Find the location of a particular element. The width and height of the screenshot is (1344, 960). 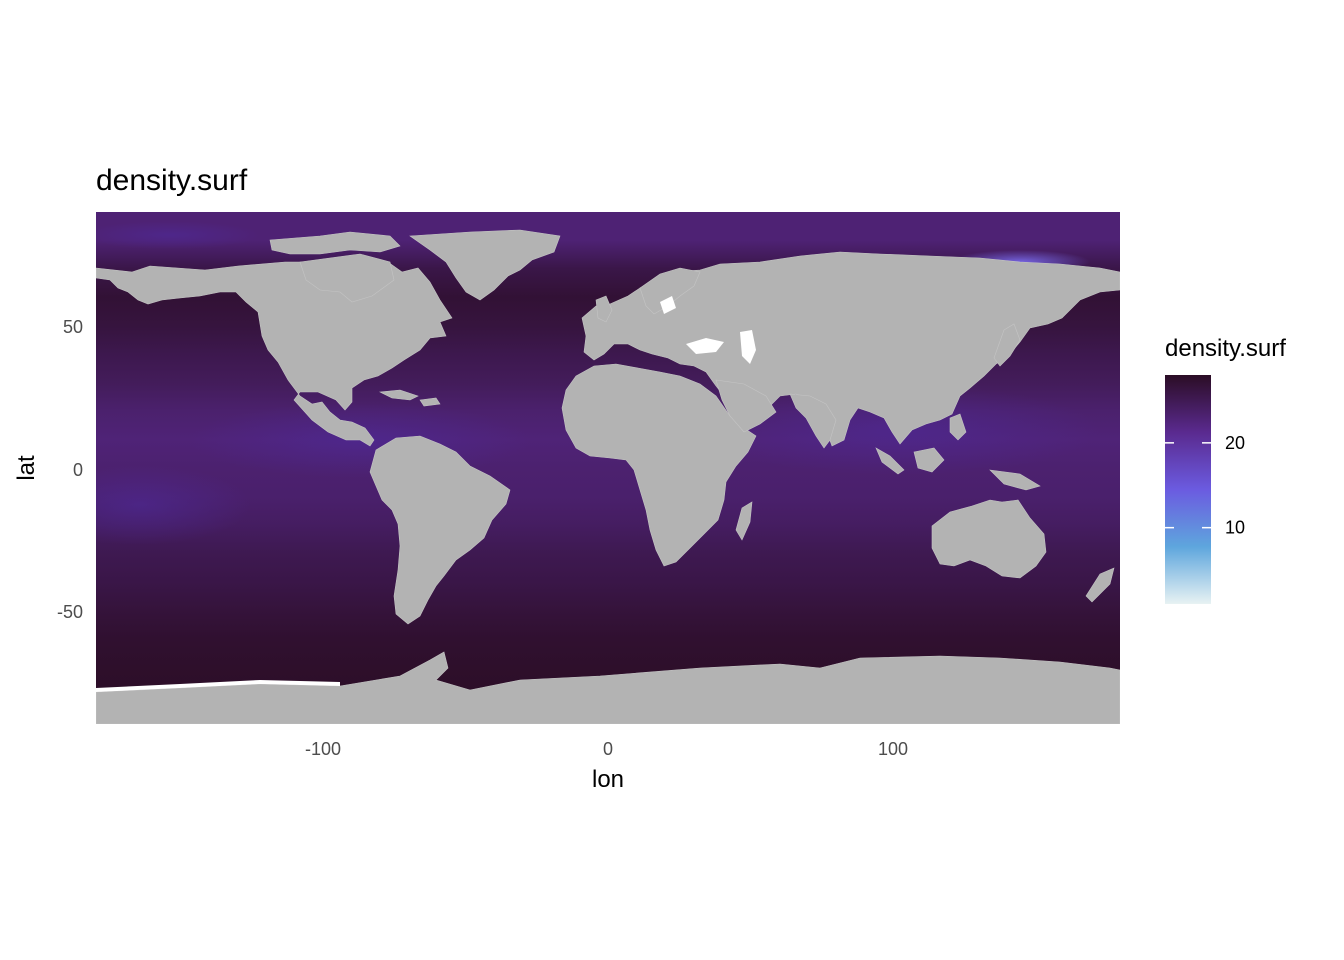

caspian-sea is located at coordinates (748, 347).